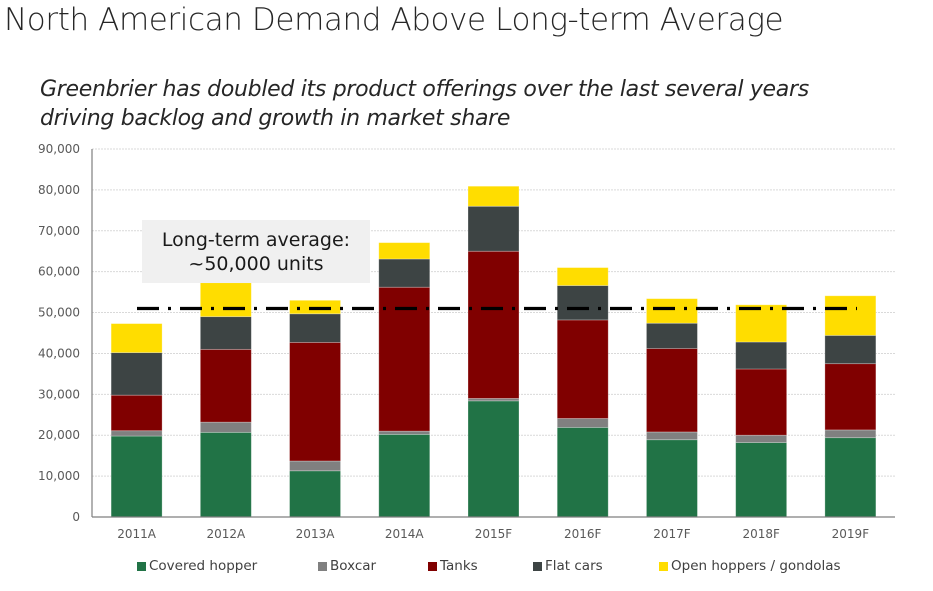 This screenshot has height=591, width=933. I want to click on x-tick-label: 2011A, so click(137, 534).